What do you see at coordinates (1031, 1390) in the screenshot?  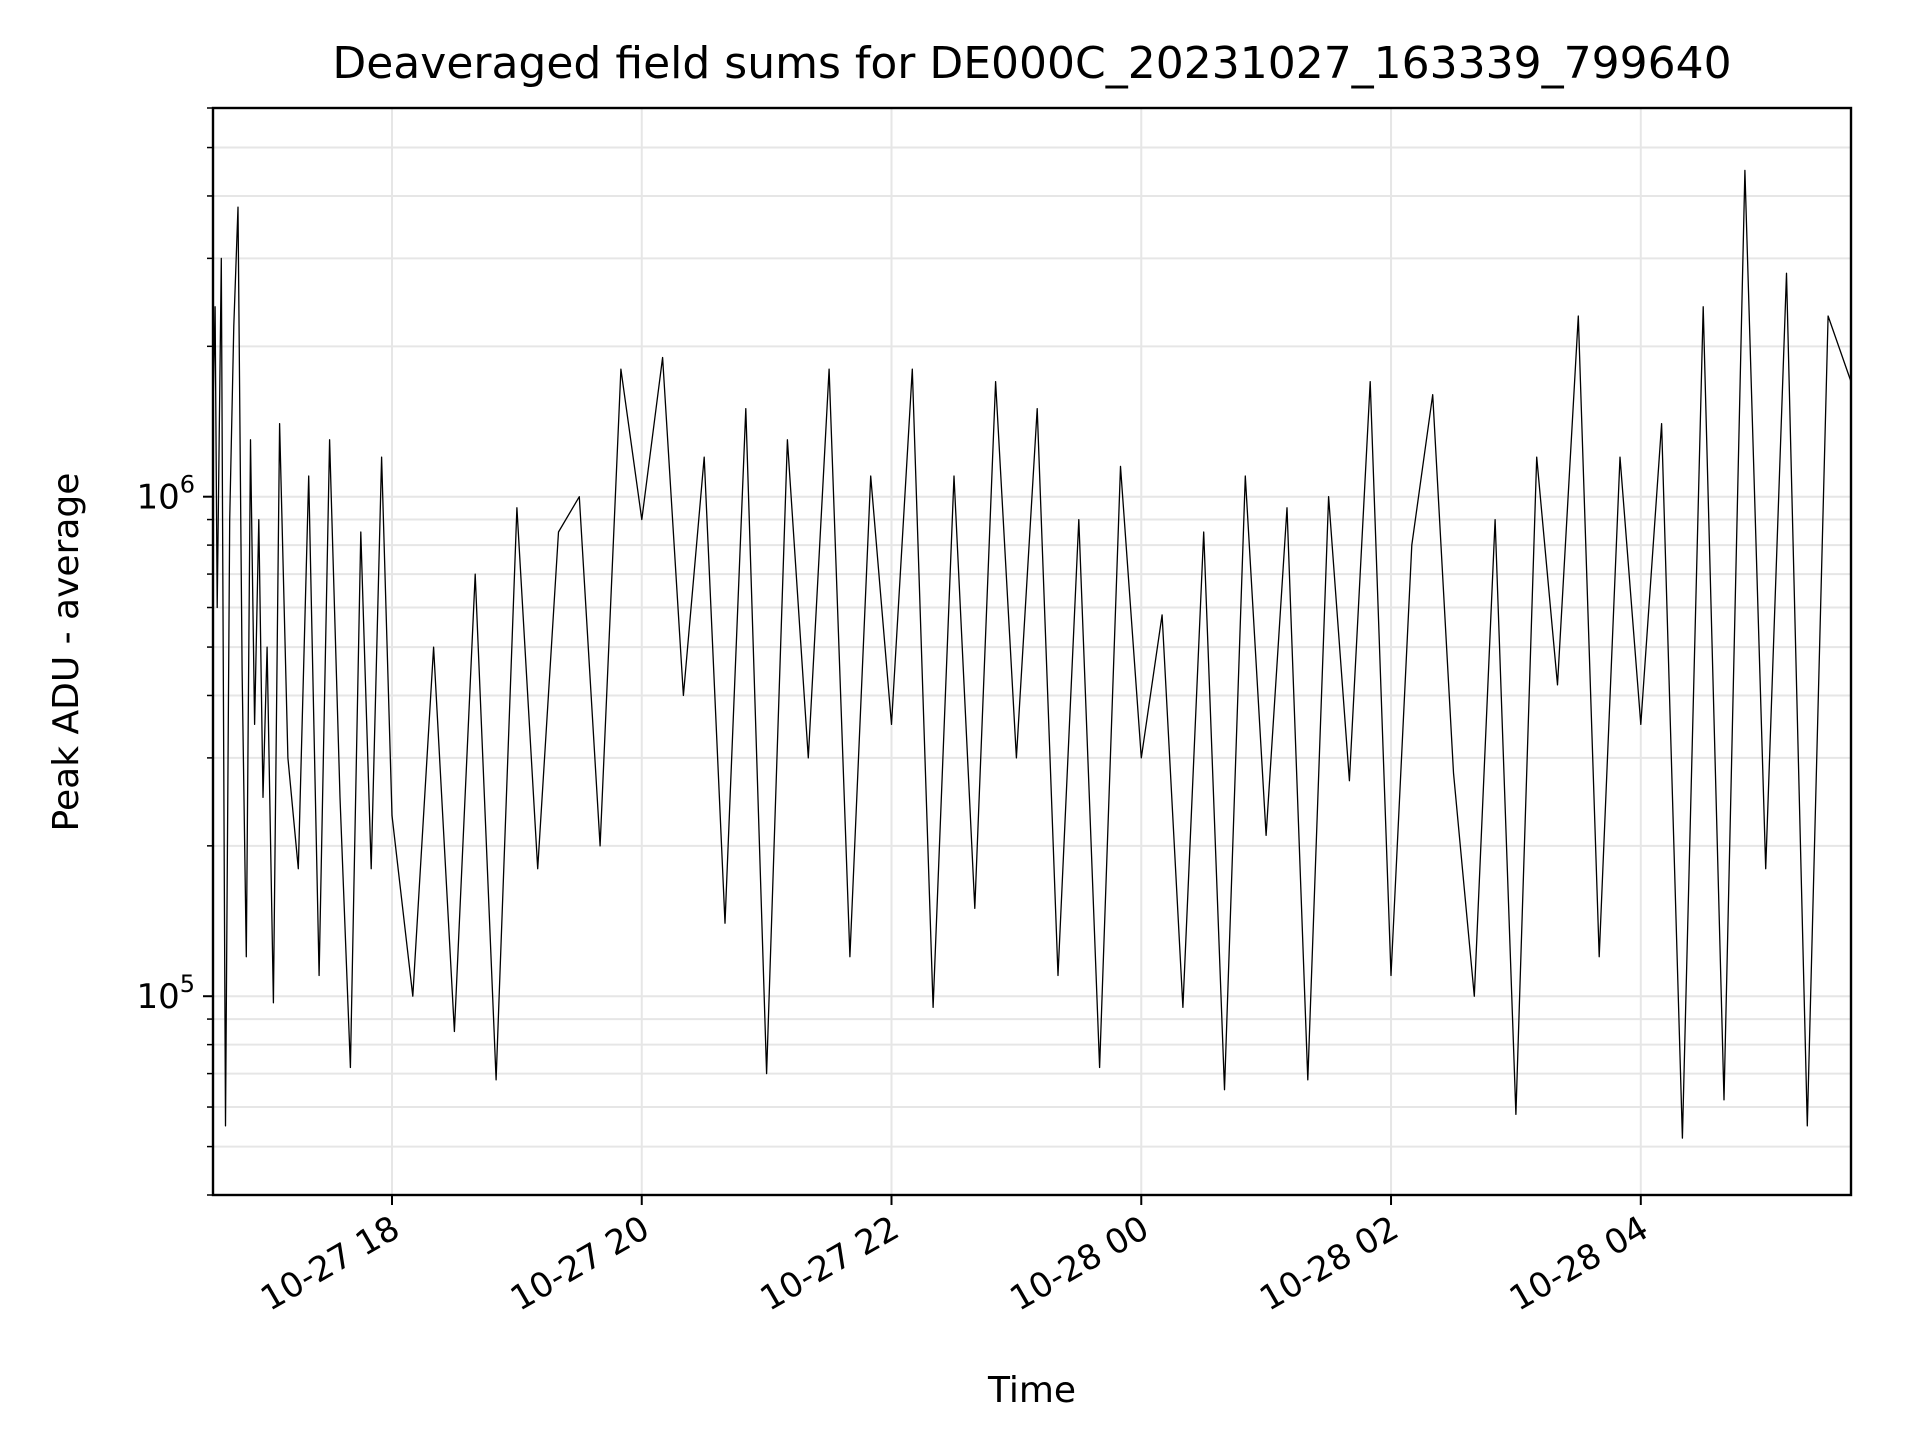 I see `x-axis-label: Time` at bounding box center [1031, 1390].